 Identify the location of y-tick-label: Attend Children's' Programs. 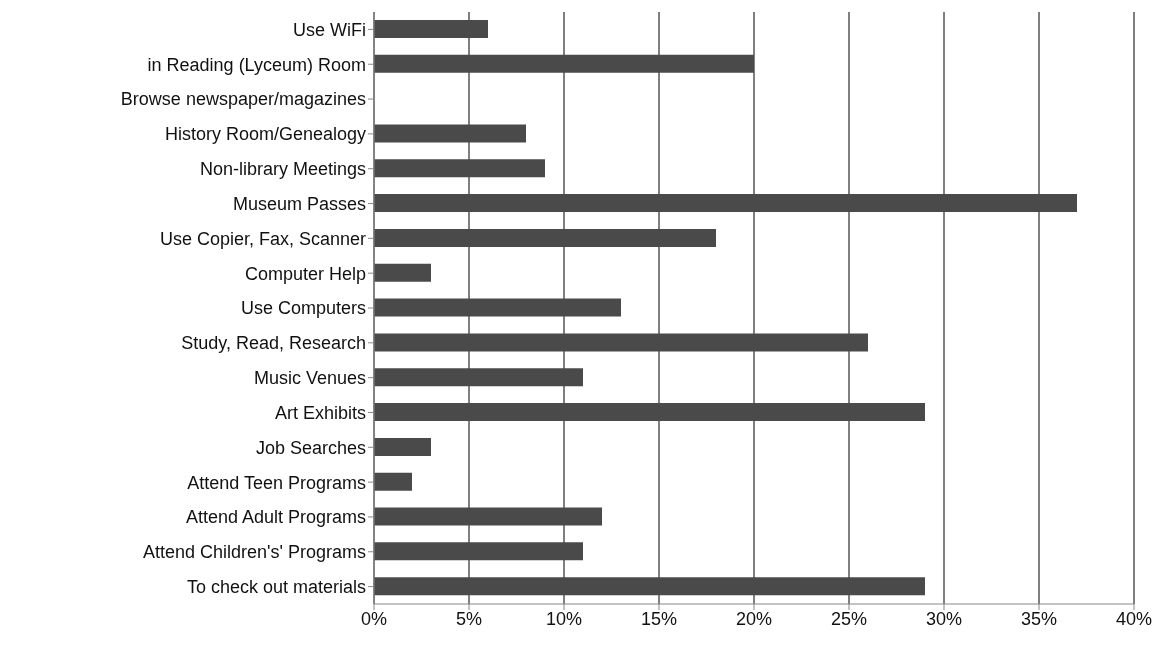
(254, 552).